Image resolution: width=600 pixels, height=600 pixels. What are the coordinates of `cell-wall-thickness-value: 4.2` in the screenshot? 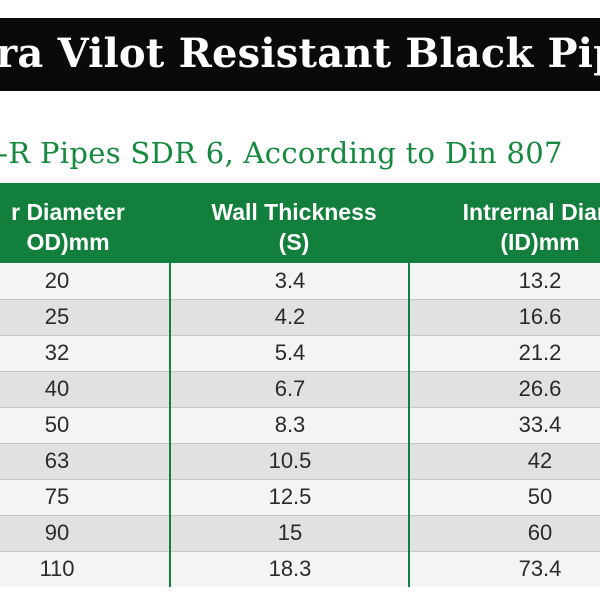 It's located at (290, 316).